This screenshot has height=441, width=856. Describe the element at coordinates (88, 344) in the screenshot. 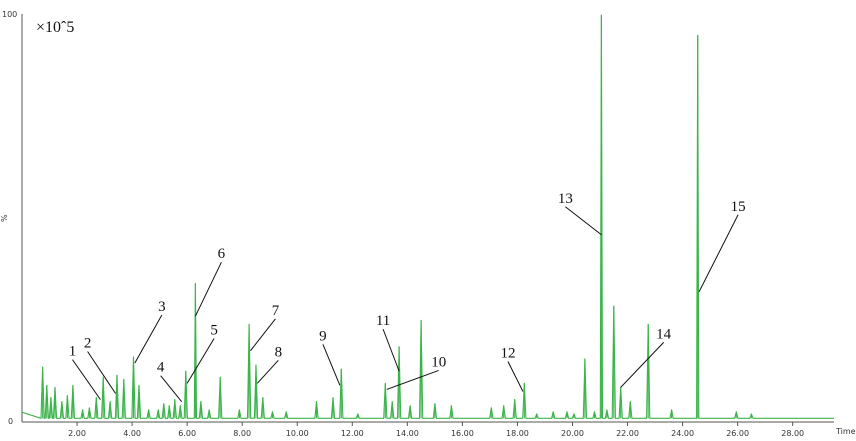

I see `peak-number-label: 2` at that location.